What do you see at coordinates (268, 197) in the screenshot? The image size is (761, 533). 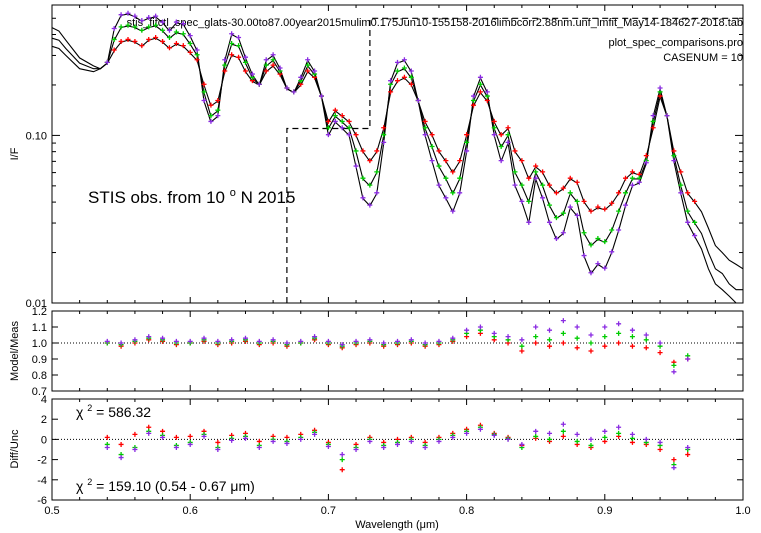 I see `obs-annotation-rest: N 2015` at bounding box center [268, 197].